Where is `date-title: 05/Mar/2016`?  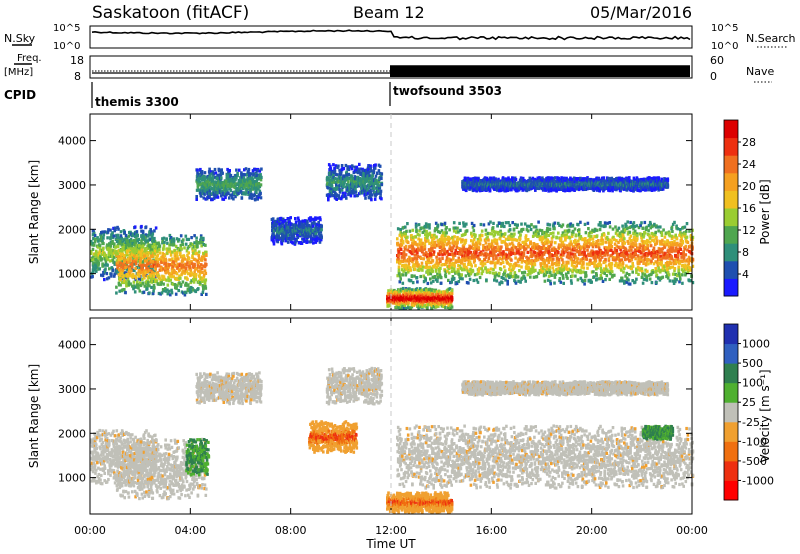
date-title: 05/Mar/2016 is located at coordinates (641, 12).